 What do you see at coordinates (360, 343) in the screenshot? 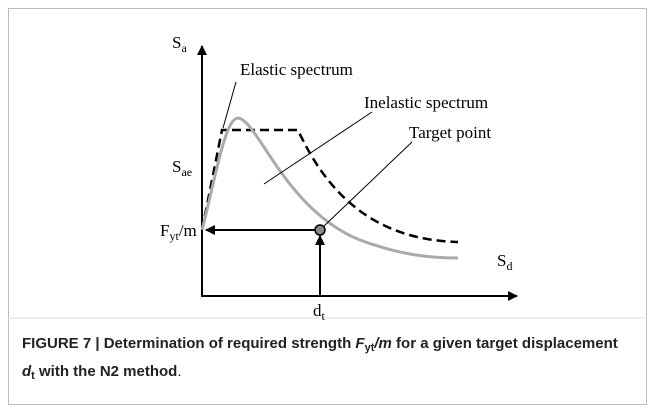
I see `caption-text: F` at bounding box center [360, 343].